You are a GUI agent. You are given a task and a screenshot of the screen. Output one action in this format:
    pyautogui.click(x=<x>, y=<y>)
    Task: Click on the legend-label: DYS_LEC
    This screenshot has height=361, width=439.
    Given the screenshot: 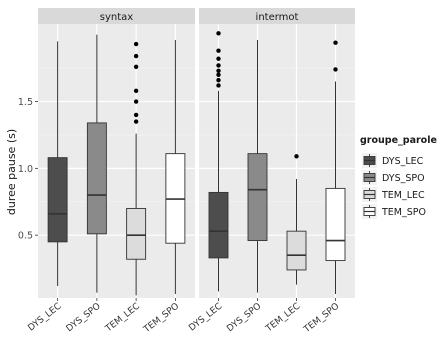 What is the action you would take?
    pyautogui.click(x=403, y=161)
    